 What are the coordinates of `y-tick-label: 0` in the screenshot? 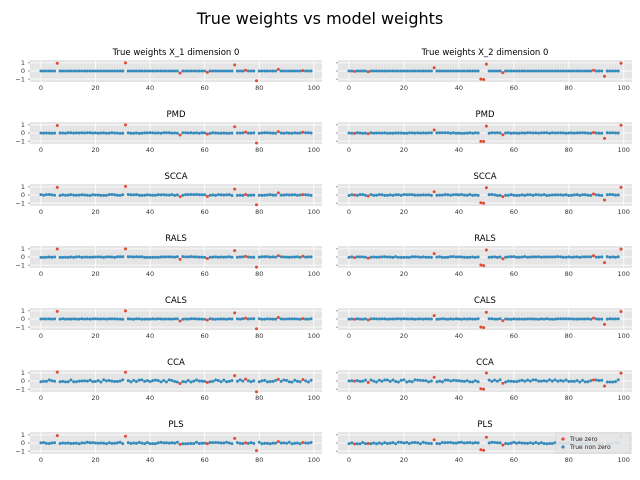 It's located at (23, 133).